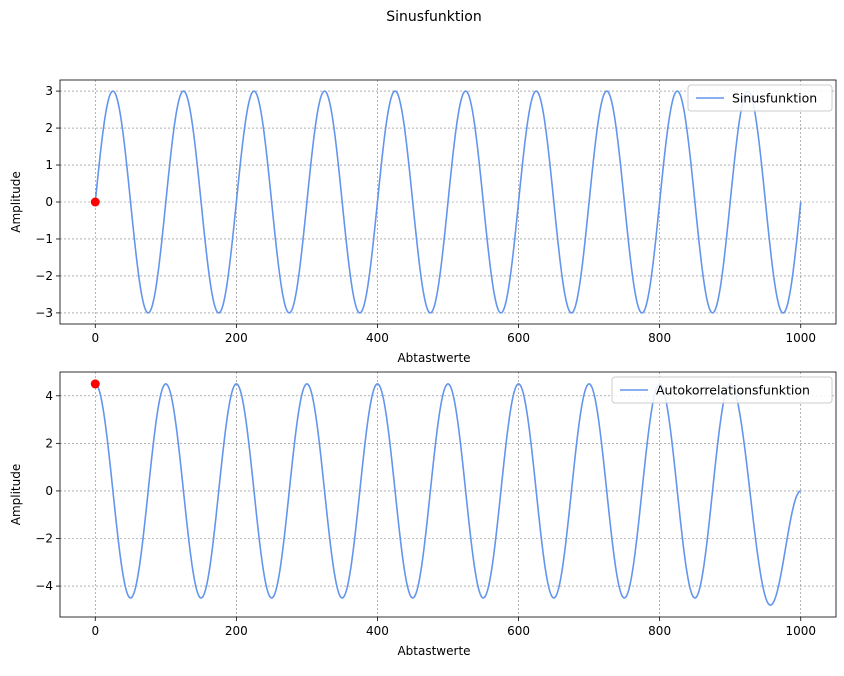 Image resolution: width=844 pixels, height=676 pixels. What do you see at coordinates (49, 396) in the screenshot?
I see `y-tick-label: 4` at bounding box center [49, 396].